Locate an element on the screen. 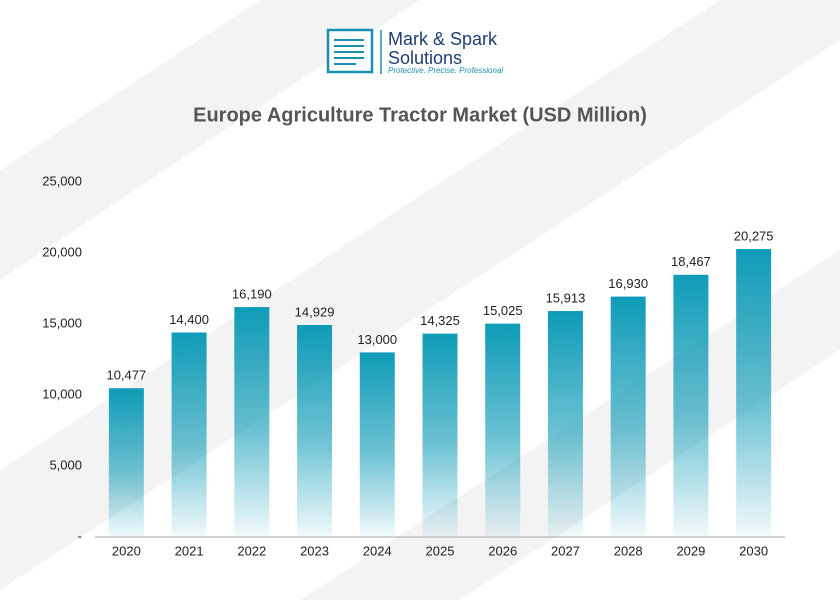 This screenshot has height=605, width=840. value-label: 20,275 is located at coordinates (754, 236).